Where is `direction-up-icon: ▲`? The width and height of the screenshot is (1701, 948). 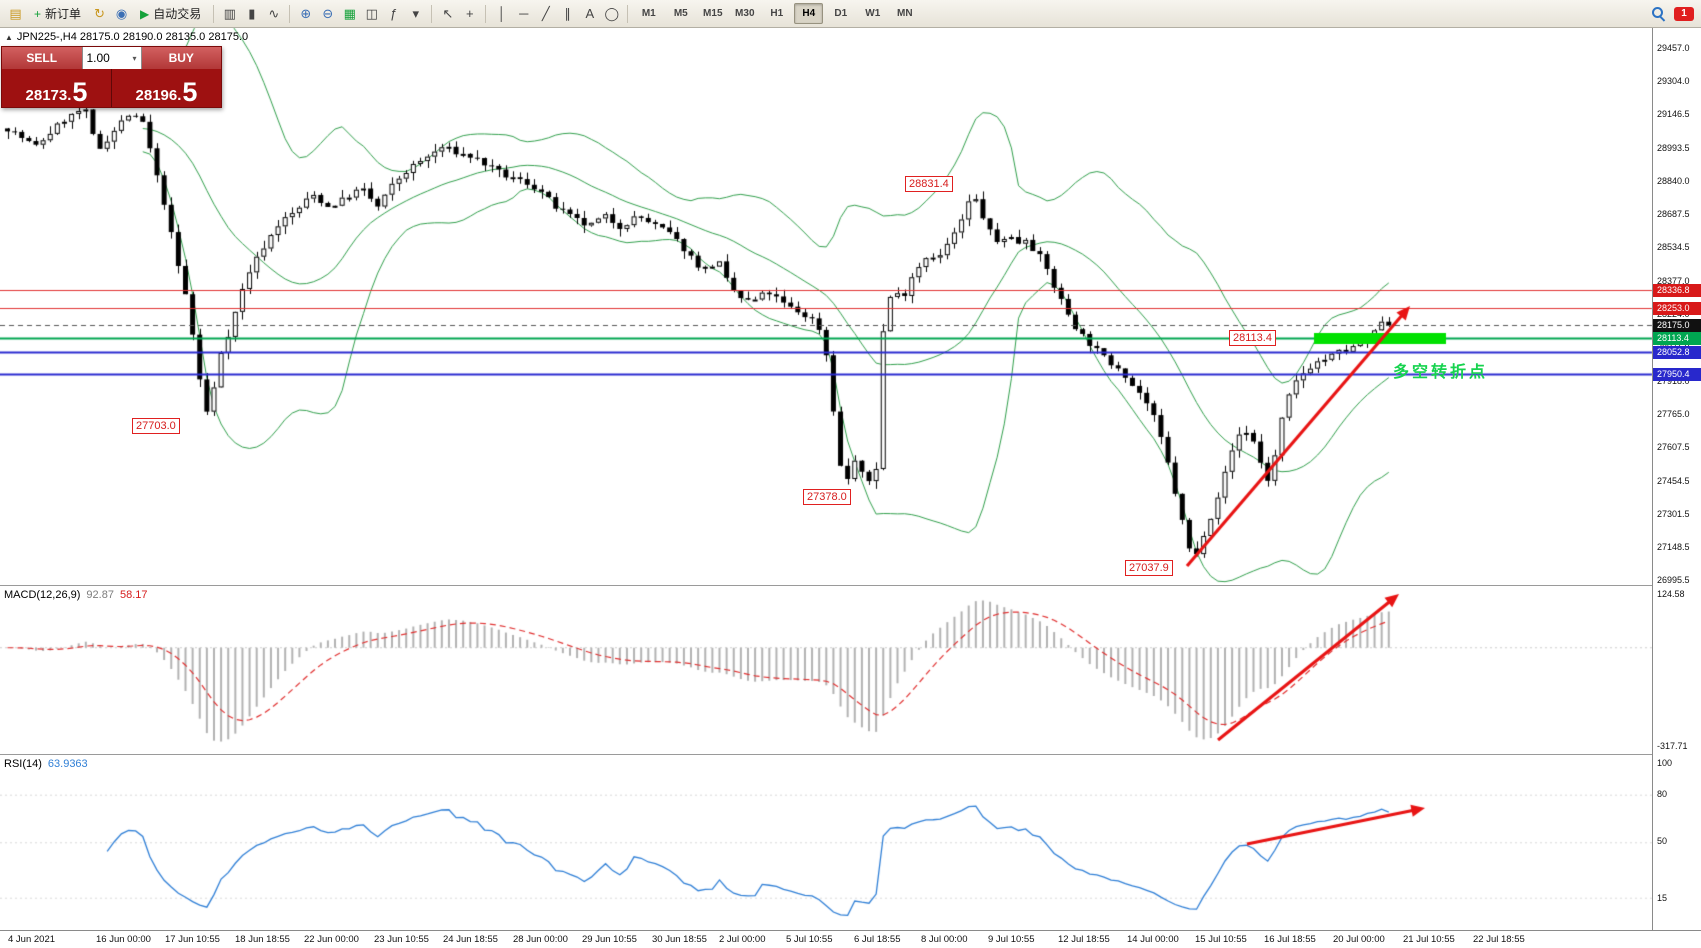 direction-up-icon: ▲ is located at coordinates (9, 37).